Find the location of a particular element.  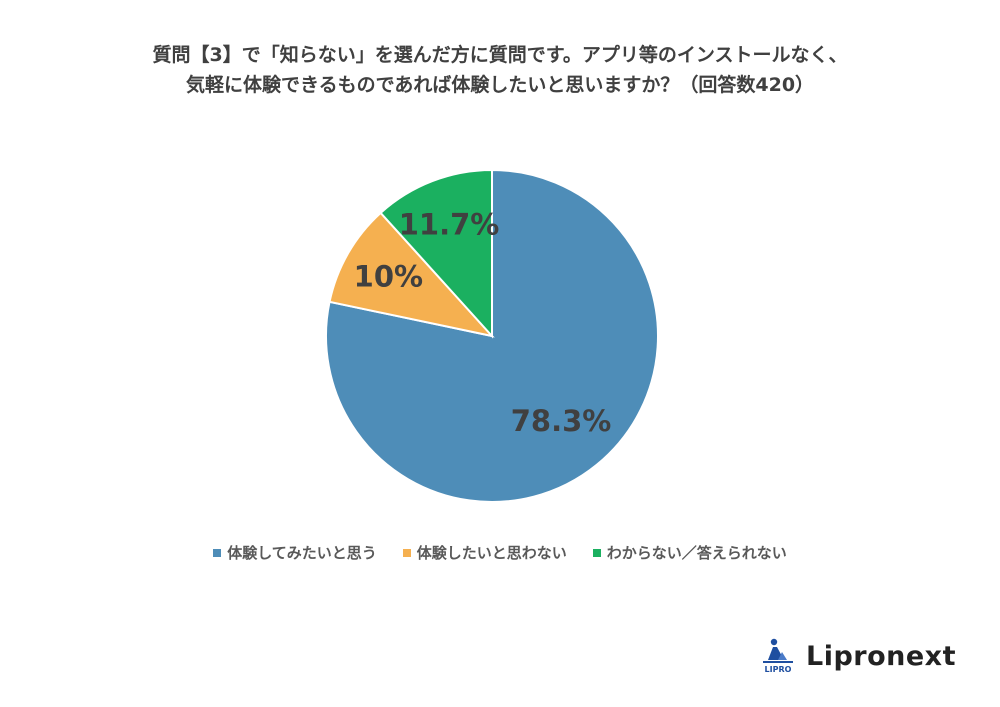

legend-item-dont-want: 体験したいと思わない is located at coordinates (484, 552).